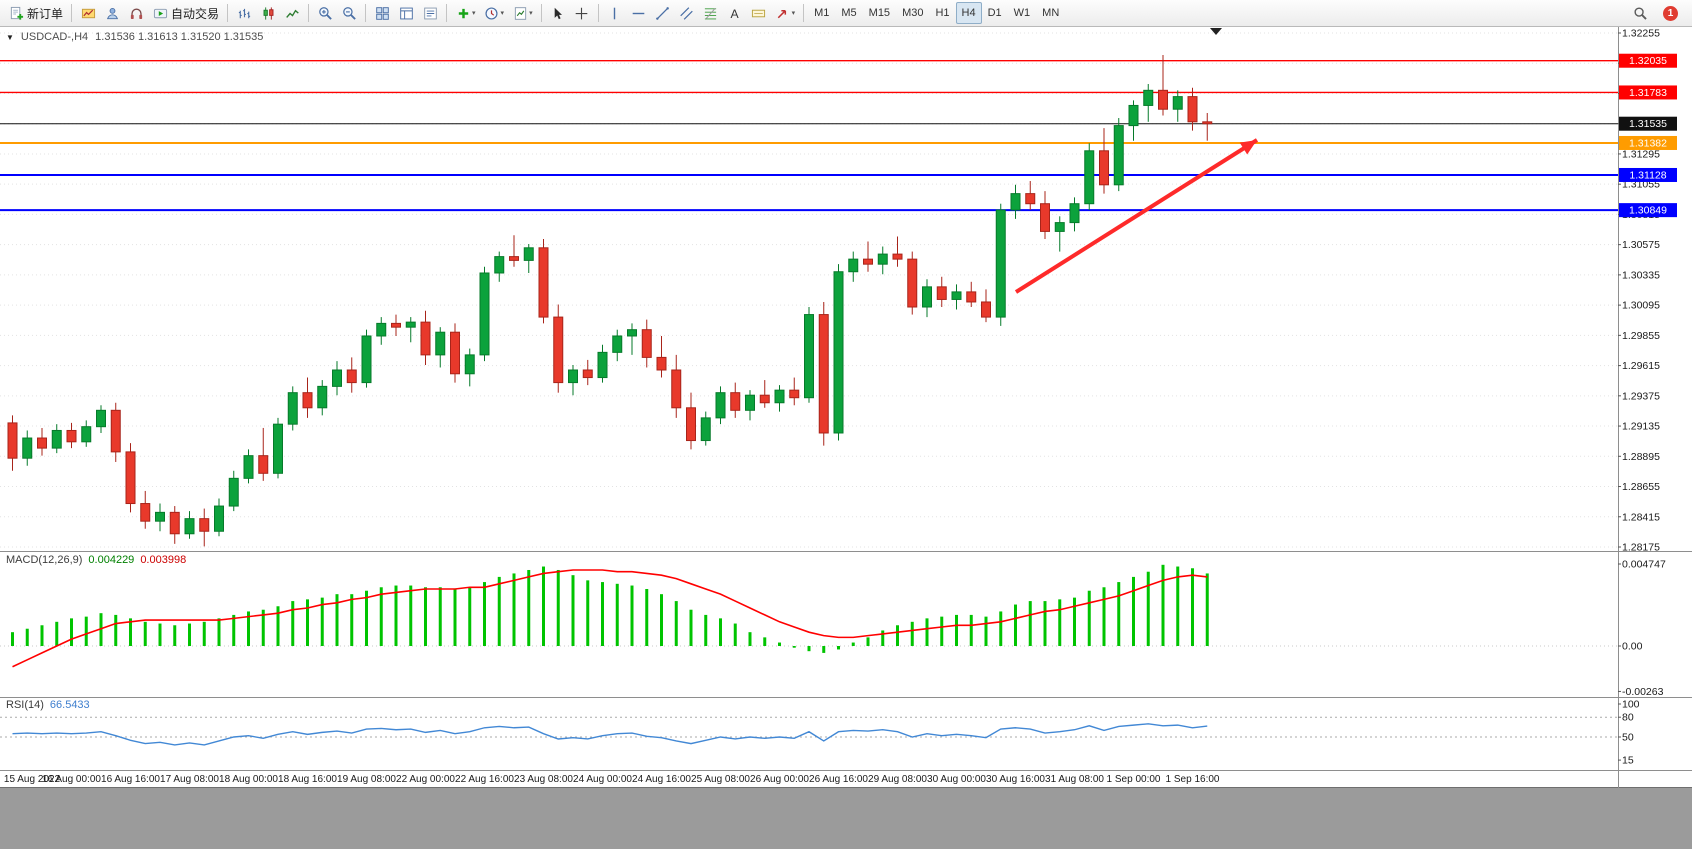 The width and height of the screenshot is (1692, 849). I want to click on rsi-axis-label: 50, so click(1628, 738).